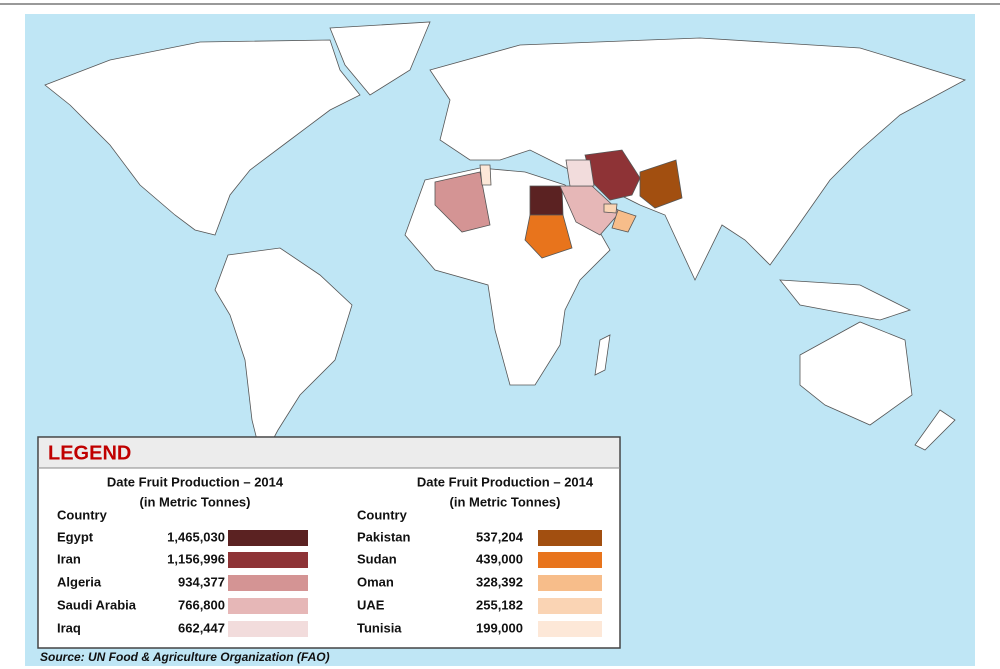 This screenshot has height=669, width=1000. What do you see at coordinates (856, 373) in the screenshot?
I see `australia` at bounding box center [856, 373].